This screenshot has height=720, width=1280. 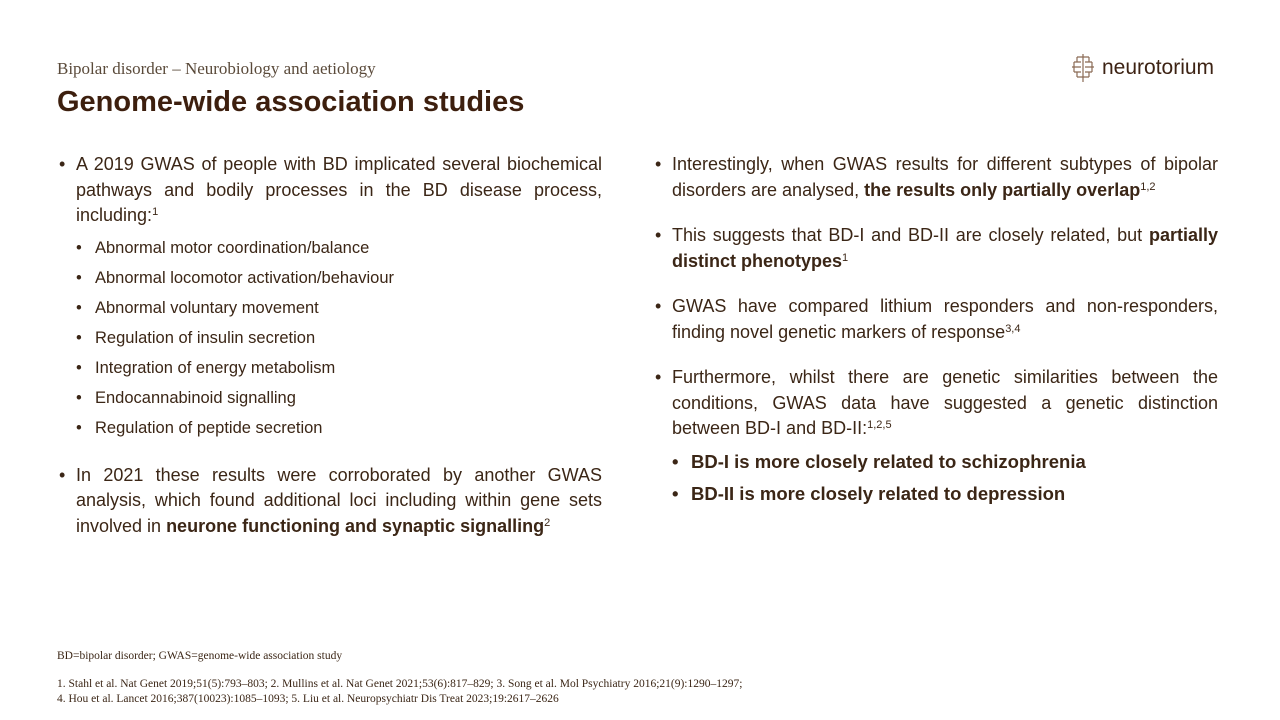 I want to click on citation-superscript: 2, so click(x=547, y=522).